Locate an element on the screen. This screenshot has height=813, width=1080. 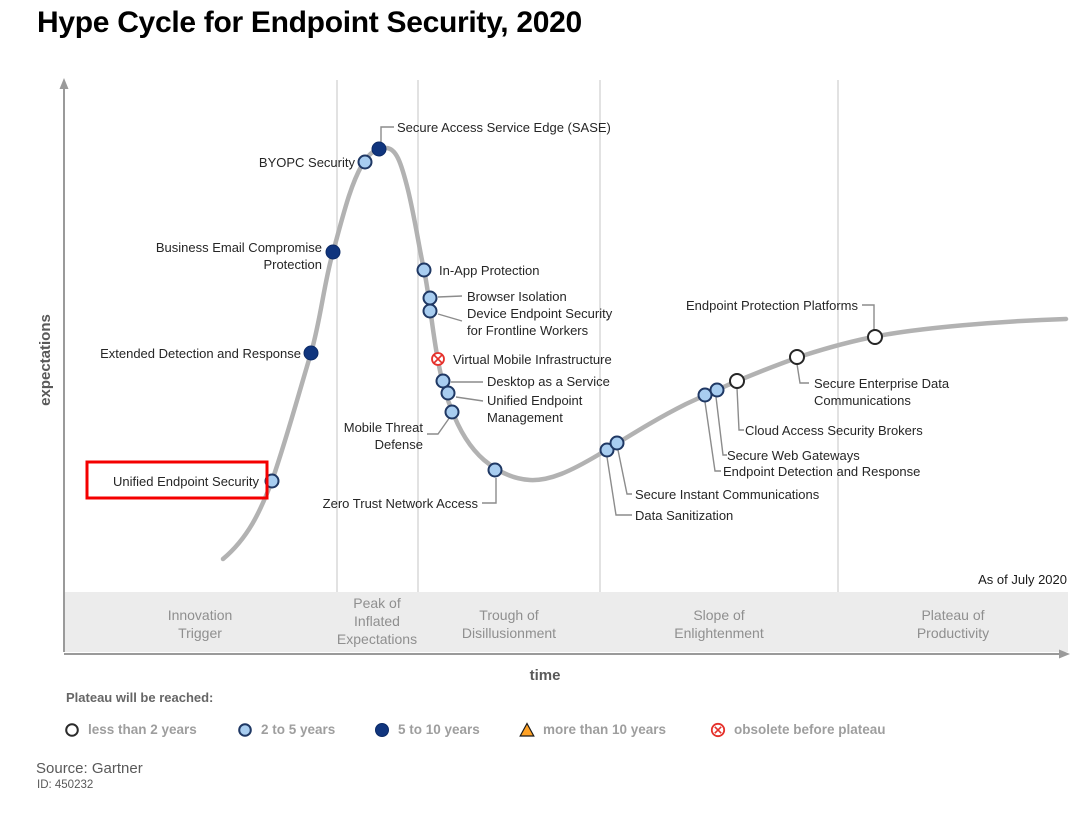
point-dot-extended-detection-response is located at coordinates (311, 353).